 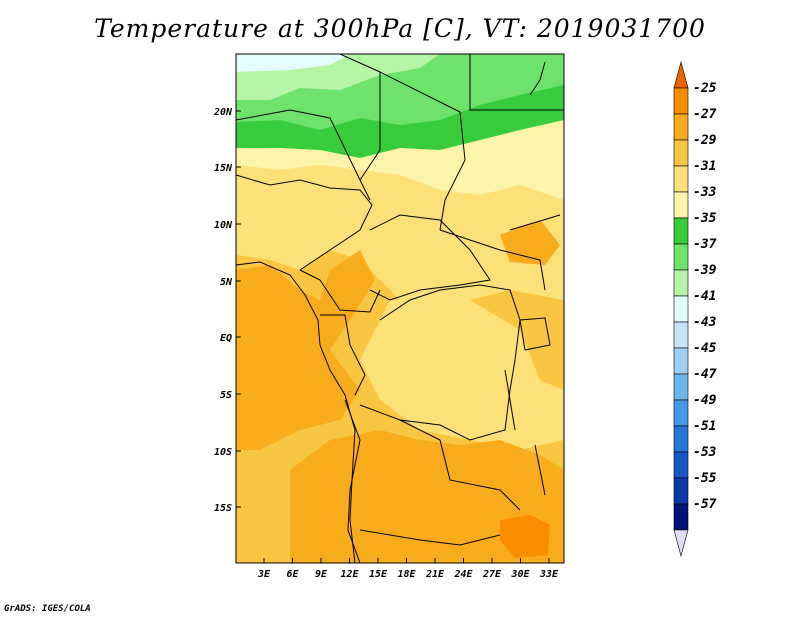 I want to click on colorbar-label: -43, so click(x=705, y=322).